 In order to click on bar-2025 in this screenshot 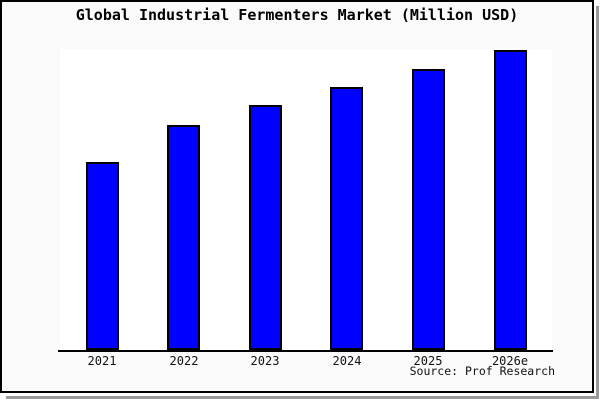, I will do `click(428, 209)`.